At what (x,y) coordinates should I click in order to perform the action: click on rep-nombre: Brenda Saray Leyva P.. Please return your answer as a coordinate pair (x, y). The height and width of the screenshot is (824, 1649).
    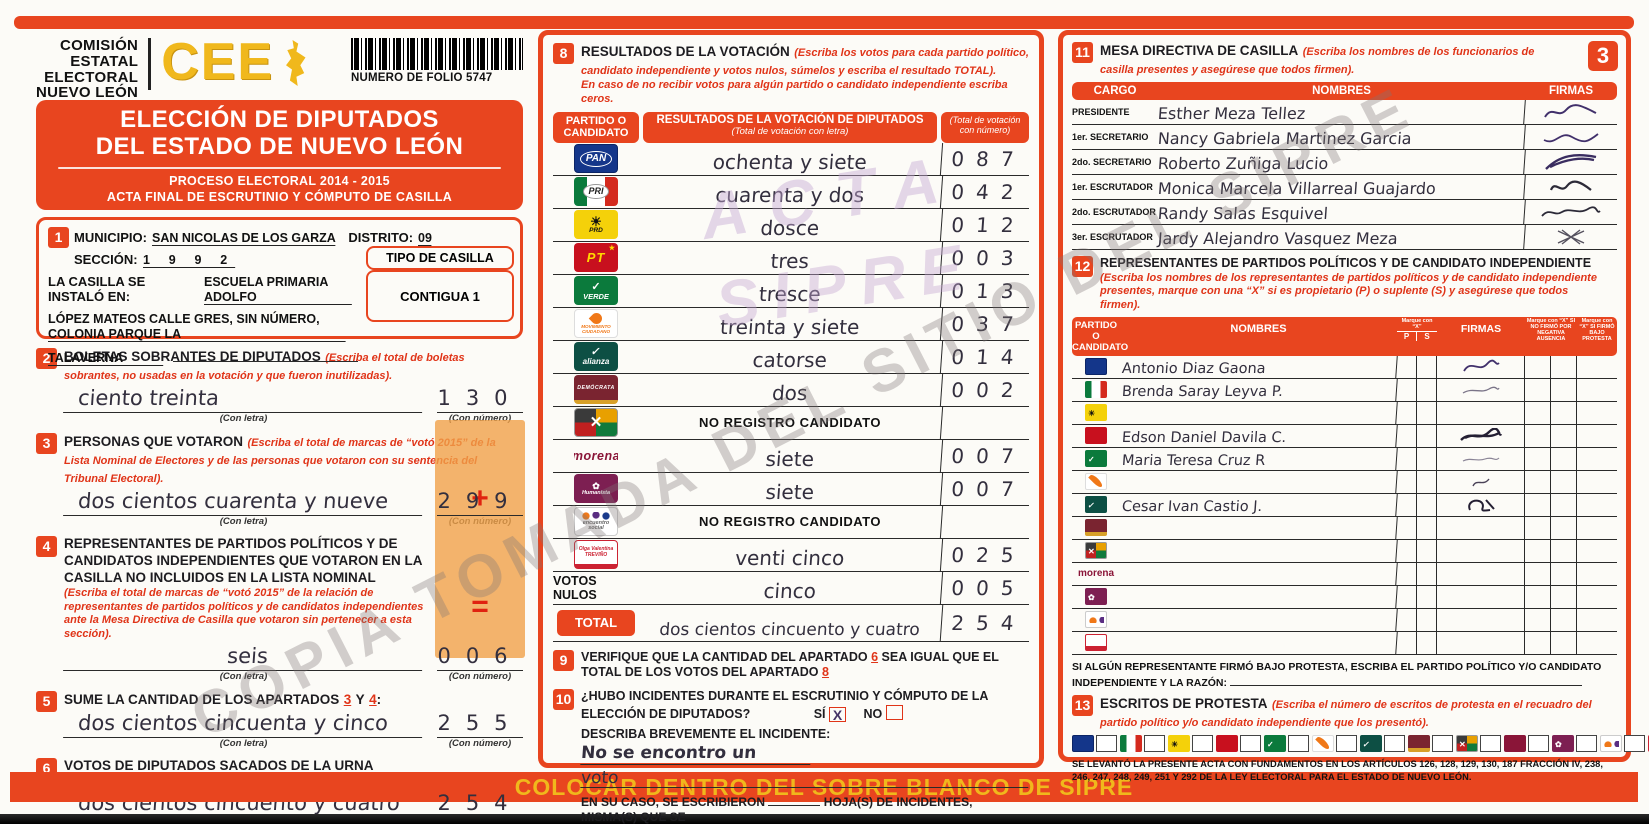
    Looking at the image, I should click on (1258, 389).